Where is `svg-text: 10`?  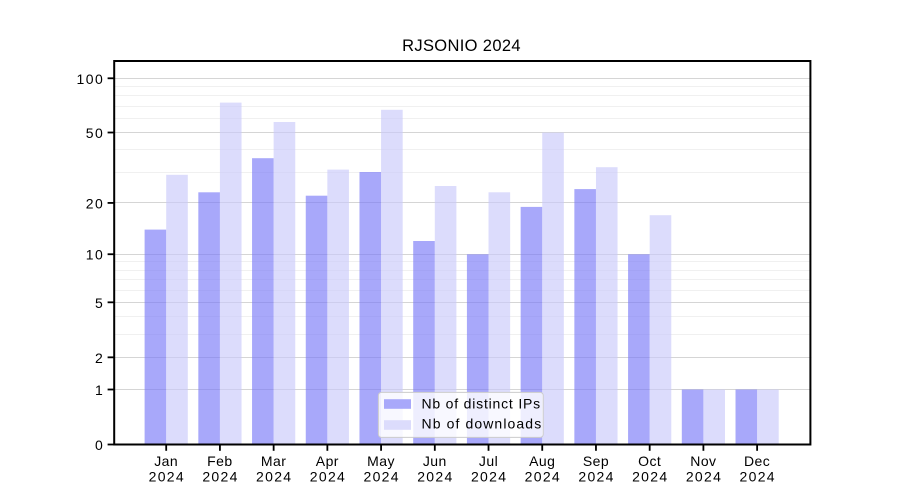 svg-text: 10 is located at coordinates (95, 255).